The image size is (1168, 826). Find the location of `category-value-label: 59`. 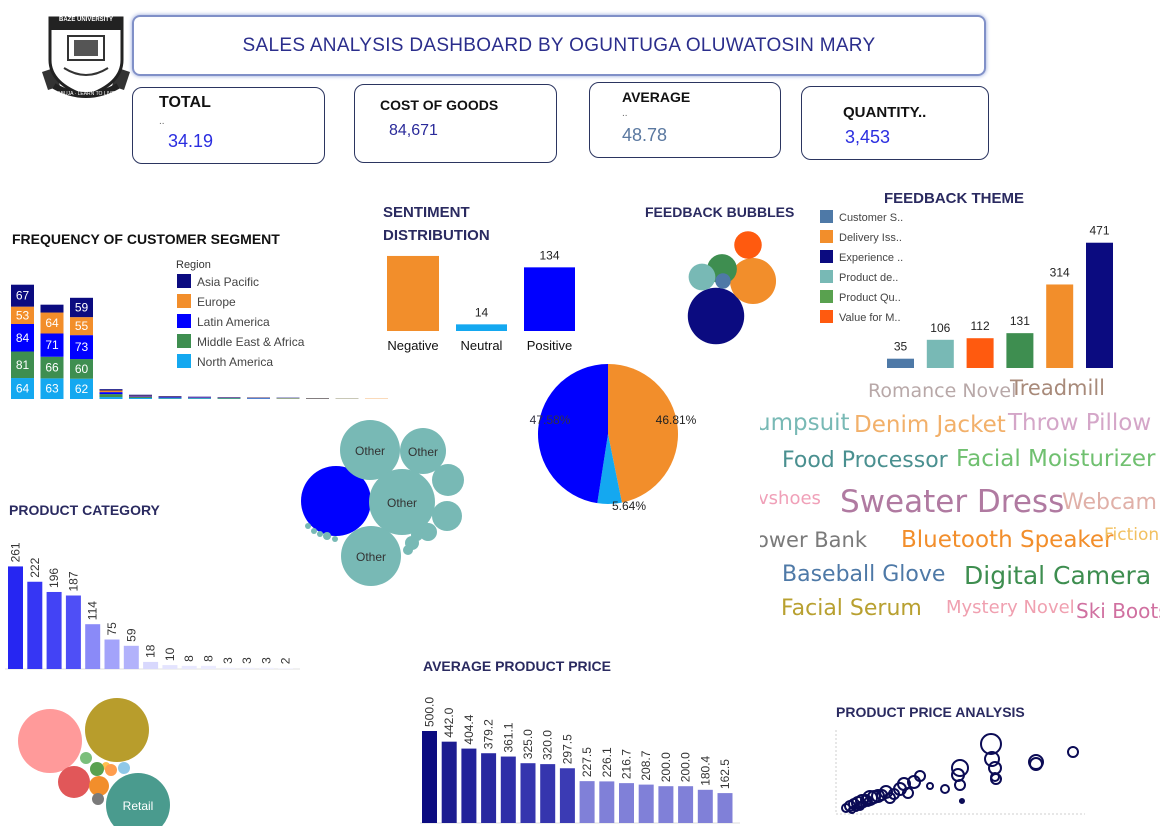

category-value-label: 59 is located at coordinates (131, 635).